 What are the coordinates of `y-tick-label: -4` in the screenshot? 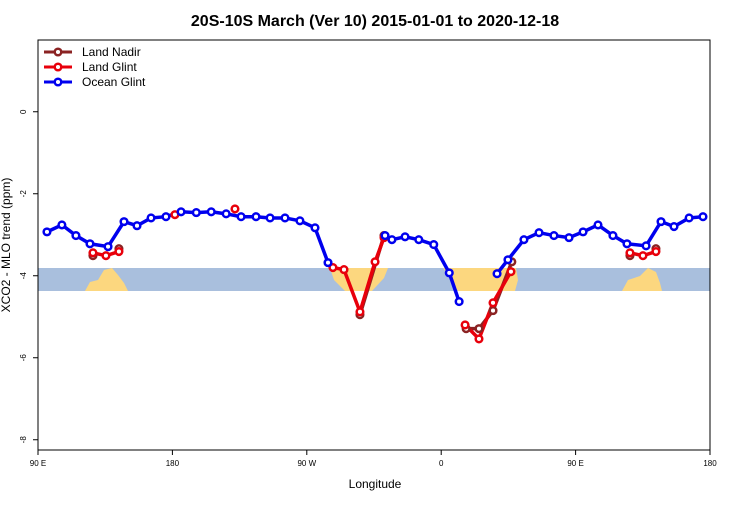 It's located at (23, 276).